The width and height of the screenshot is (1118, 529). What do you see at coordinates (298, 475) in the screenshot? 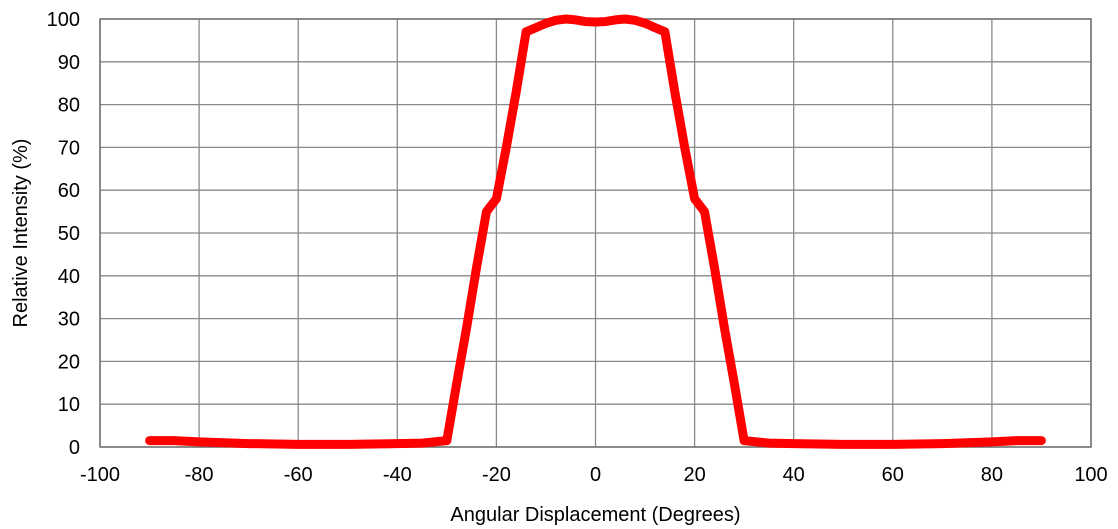
I see `x-tick-label: -60` at bounding box center [298, 475].